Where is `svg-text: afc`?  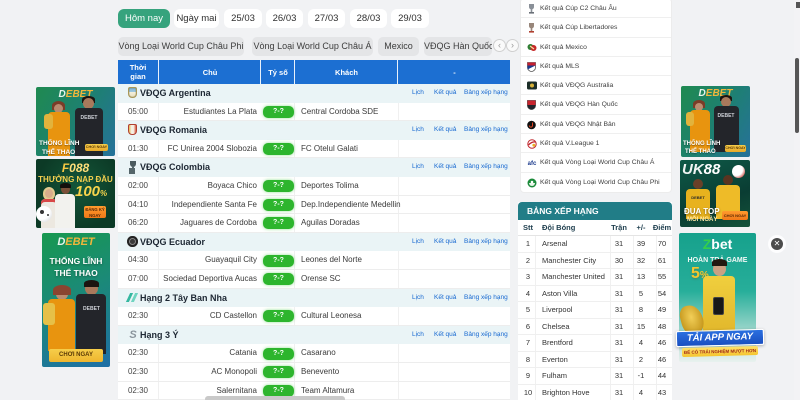
svg-text: afc is located at coordinates (532, 164).